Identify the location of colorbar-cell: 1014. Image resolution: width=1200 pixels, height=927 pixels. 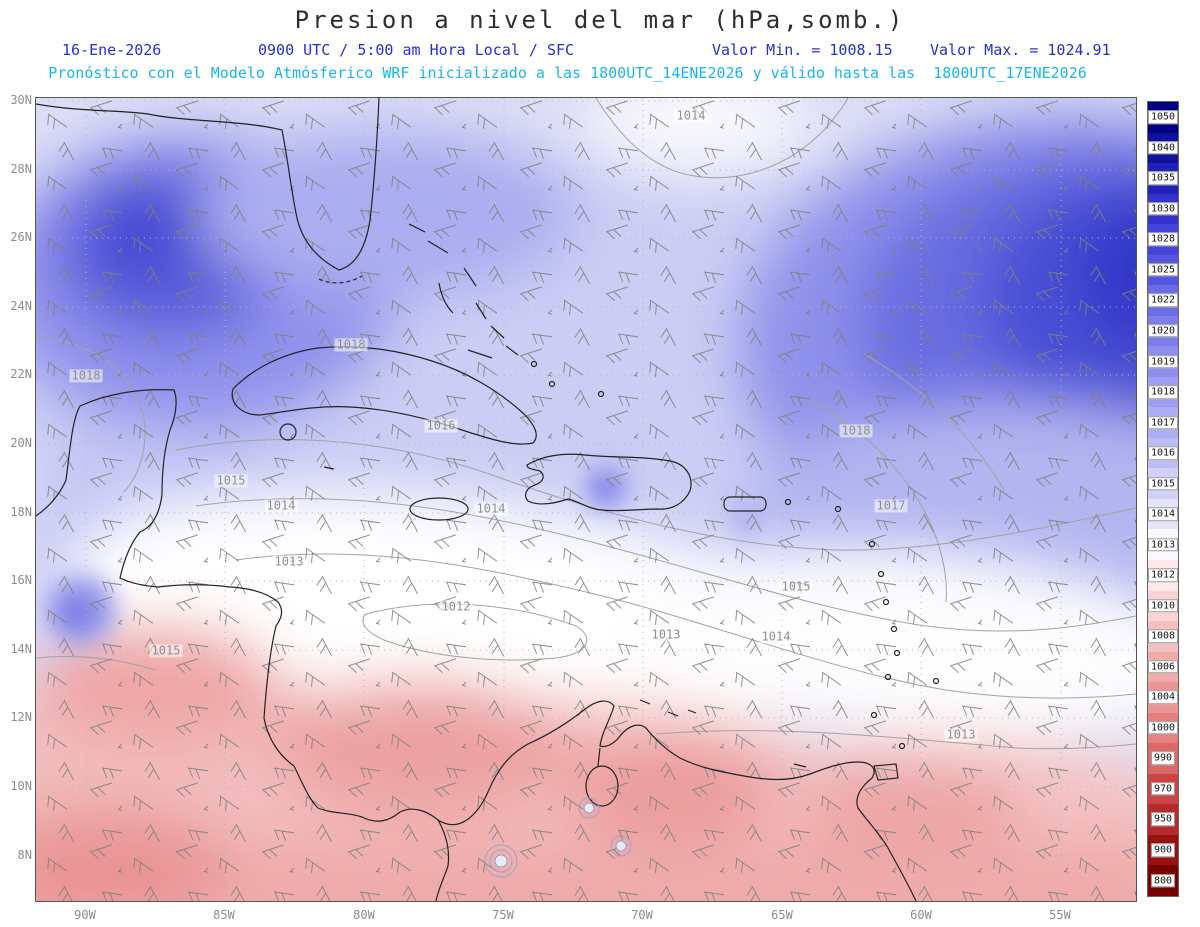
(1163, 514).